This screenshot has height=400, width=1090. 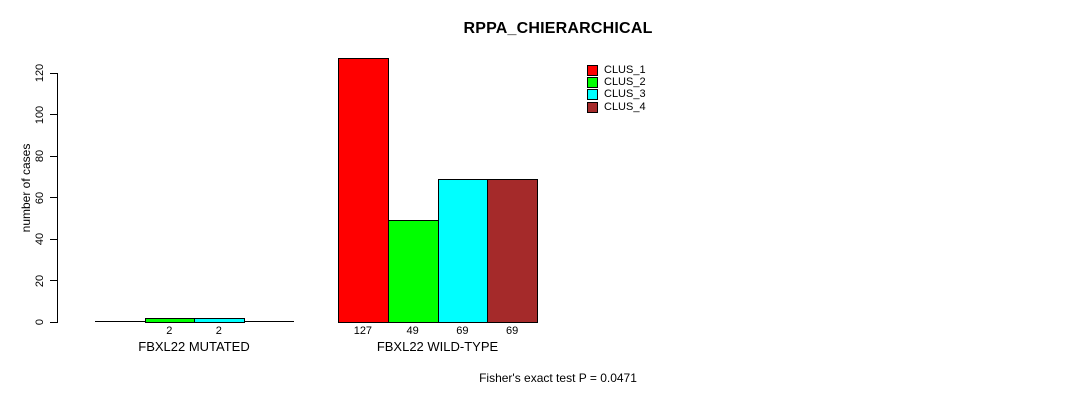 I want to click on legend-item: CLUS_1, so click(x=616, y=70).